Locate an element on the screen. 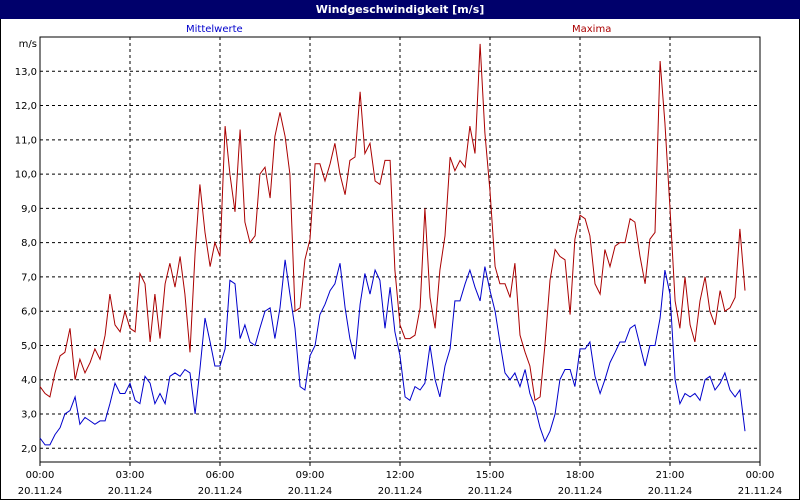  chart-title-bar: Windgeschwindigkeit [m/s] is located at coordinates (400, 9).